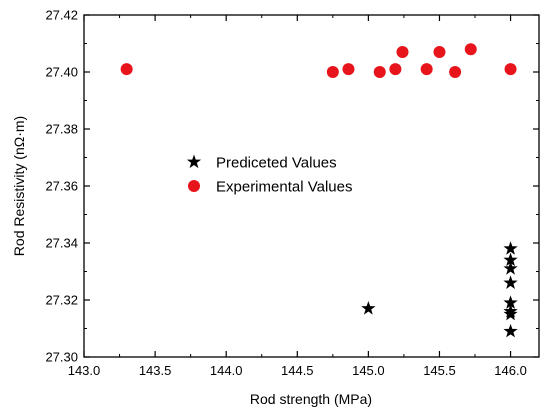 The image size is (550, 416). I want to click on x-tick-label: 144.0, so click(226, 370).